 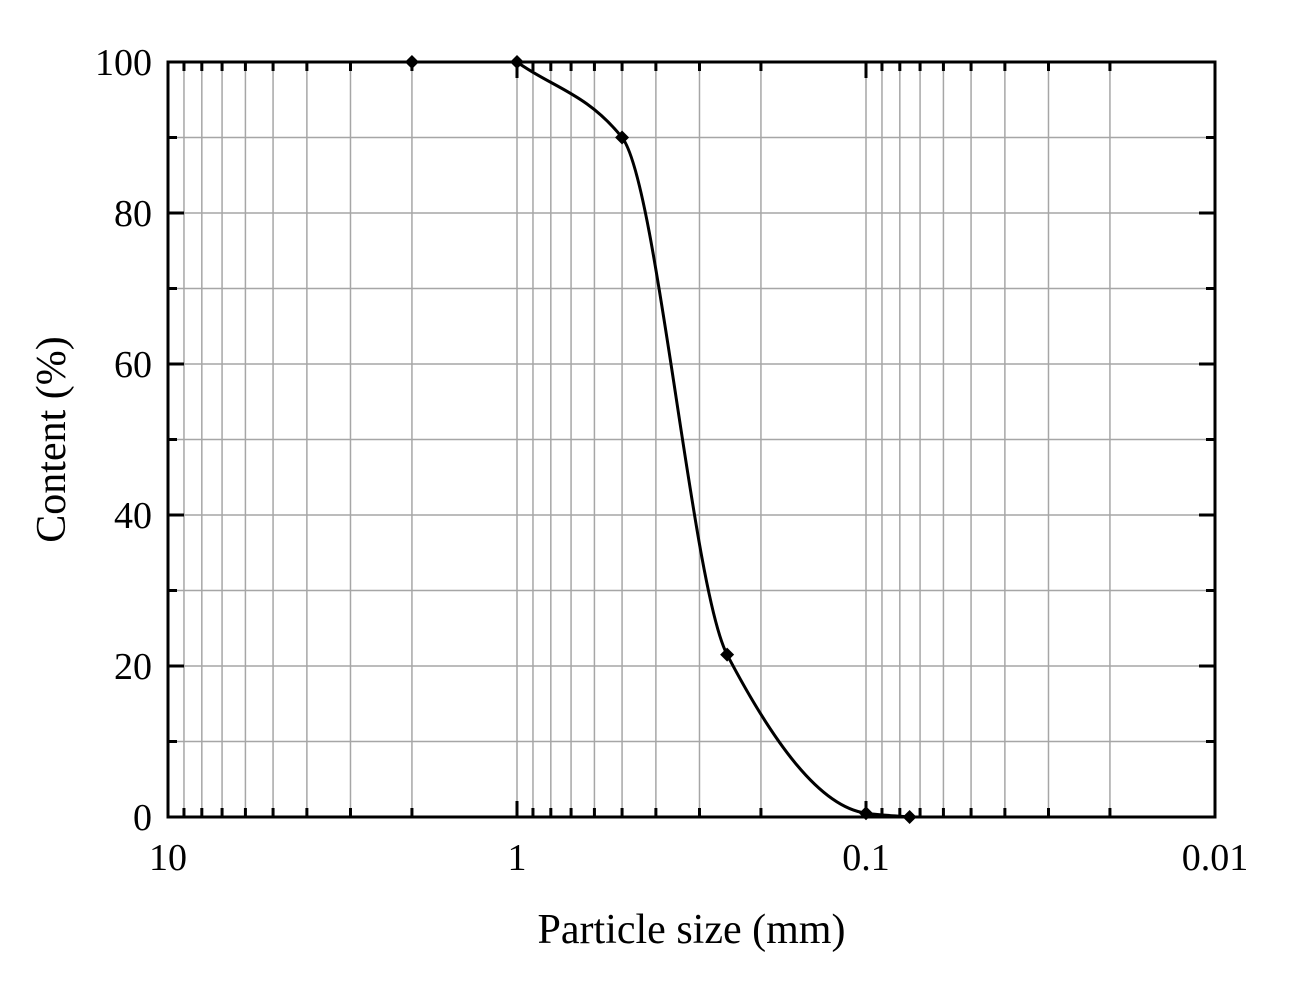 What do you see at coordinates (1215, 858) in the screenshot?
I see `x-tick-label: 0.01` at bounding box center [1215, 858].